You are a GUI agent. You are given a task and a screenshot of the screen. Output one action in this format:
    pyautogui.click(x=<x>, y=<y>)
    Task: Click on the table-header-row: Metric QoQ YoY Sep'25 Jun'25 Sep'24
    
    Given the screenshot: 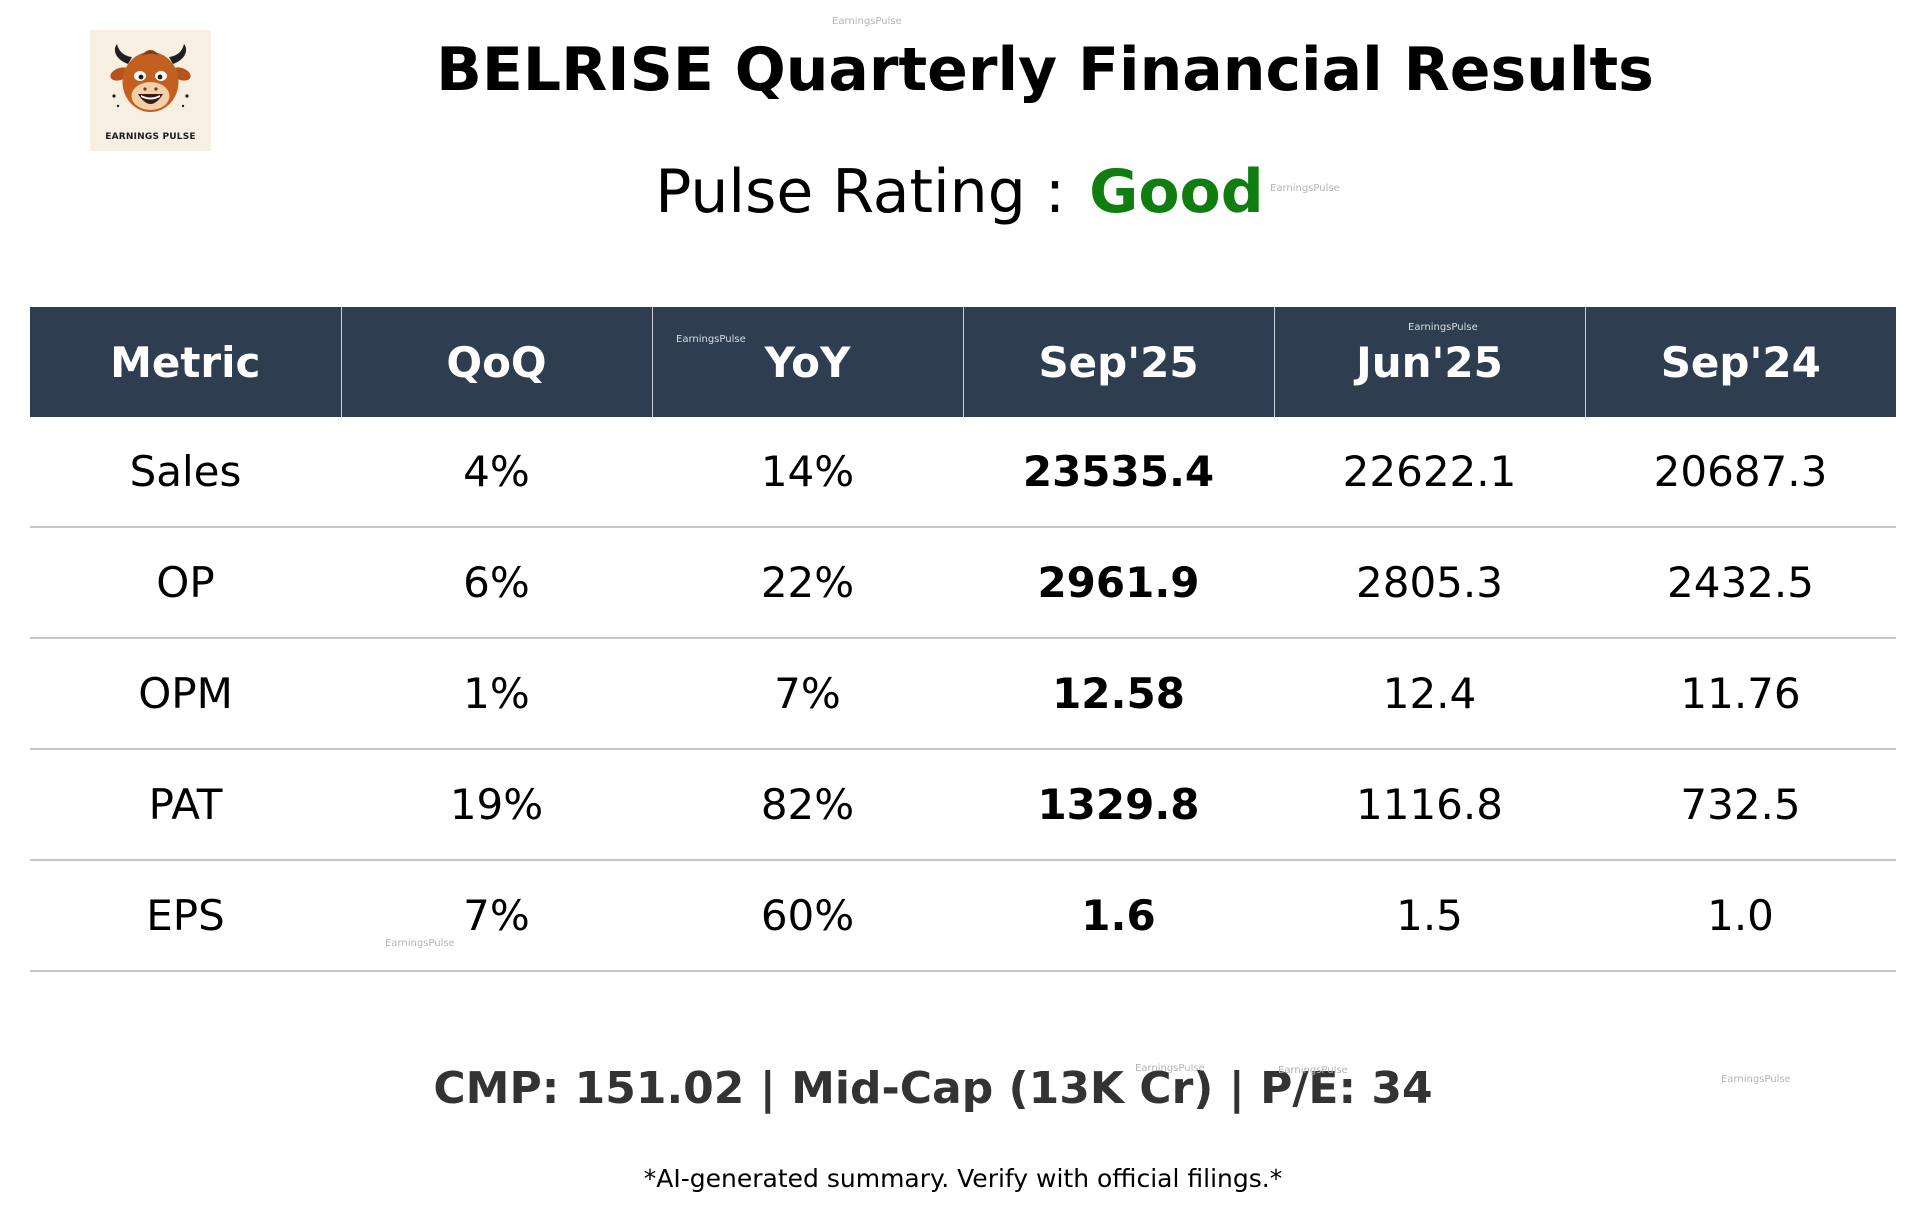 What is the action you would take?
    pyautogui.click(x=963, y=362)
    